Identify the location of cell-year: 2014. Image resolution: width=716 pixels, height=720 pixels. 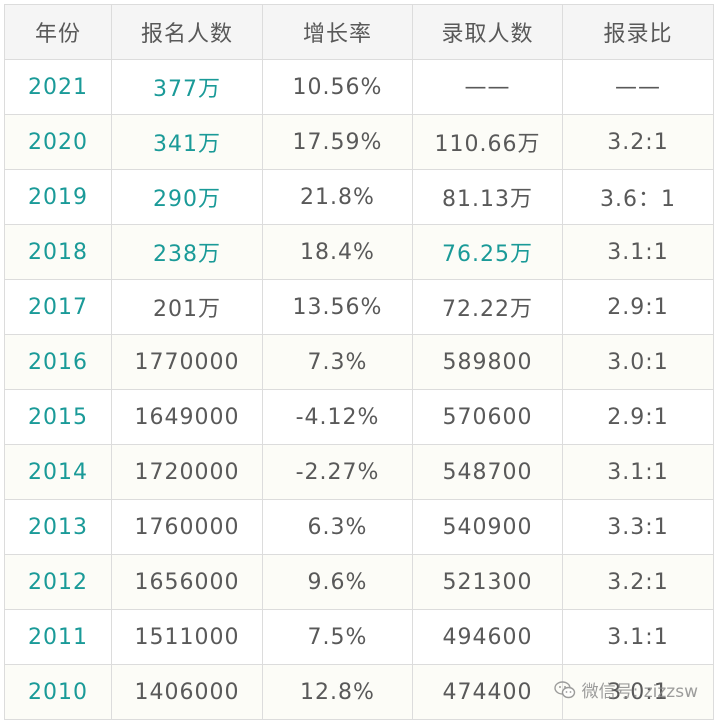
(58, 472).